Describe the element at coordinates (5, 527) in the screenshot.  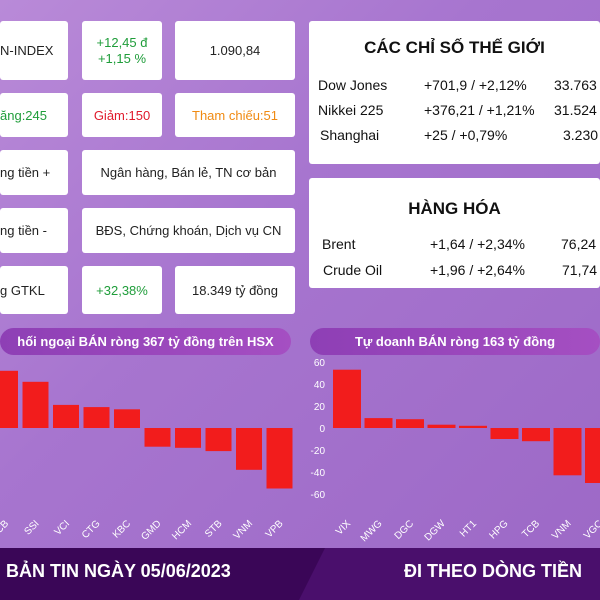
I see `x-tick-label: CB` at that location.